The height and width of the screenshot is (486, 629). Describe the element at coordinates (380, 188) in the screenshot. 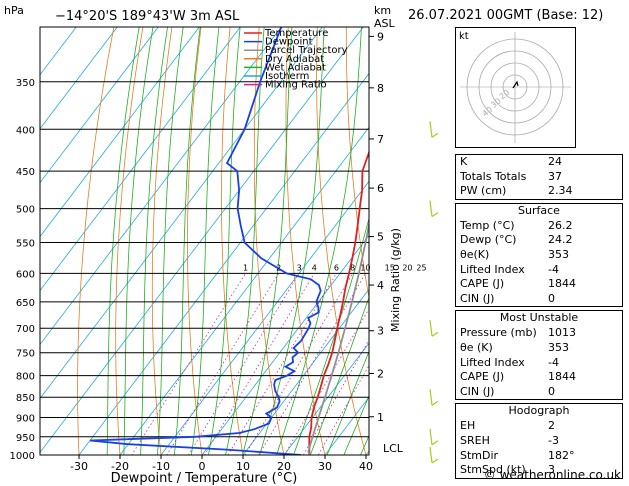

I see `km-tick-label: 6` at that location.